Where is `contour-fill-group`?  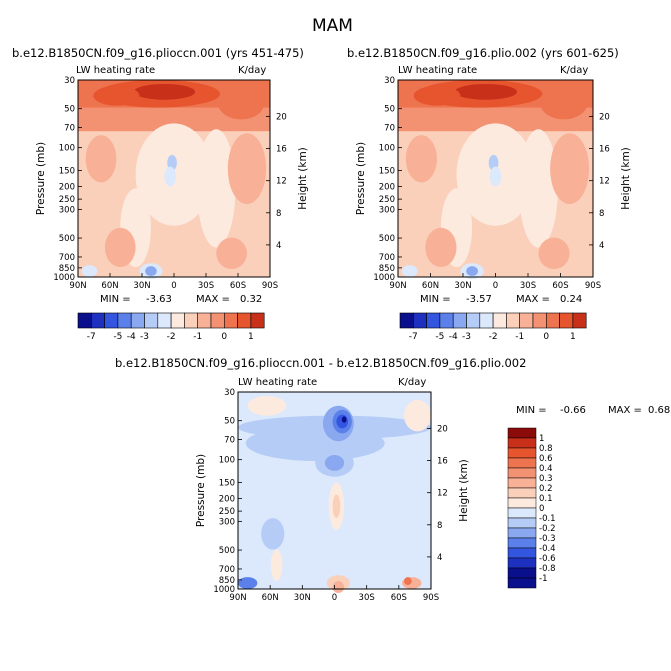 contour-fill-group is located at coordinates (495, 179).